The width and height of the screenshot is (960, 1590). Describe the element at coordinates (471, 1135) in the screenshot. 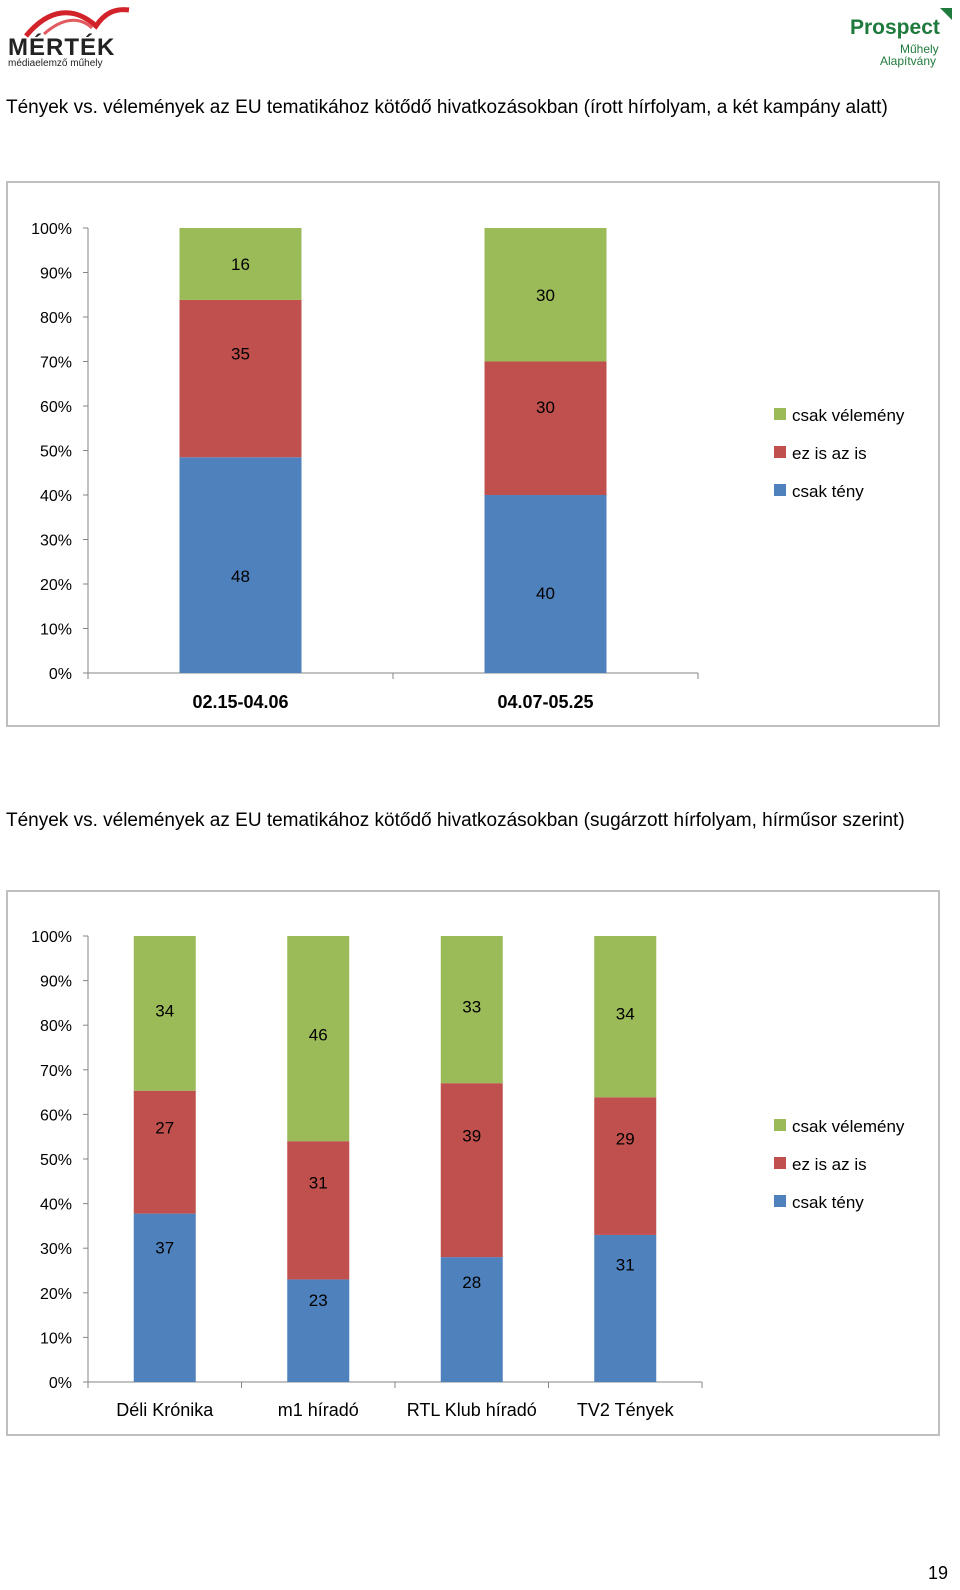

I see `data-label: 39` at that location.